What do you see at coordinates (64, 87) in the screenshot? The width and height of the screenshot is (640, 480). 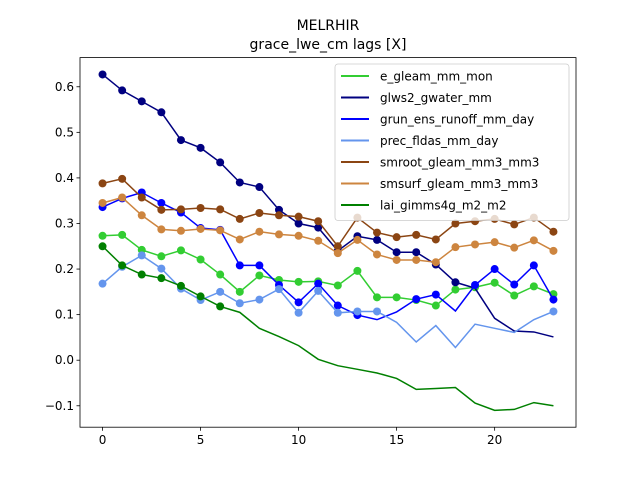 I see `y-tick-label: 0.6` at bounding box center [64, 87].